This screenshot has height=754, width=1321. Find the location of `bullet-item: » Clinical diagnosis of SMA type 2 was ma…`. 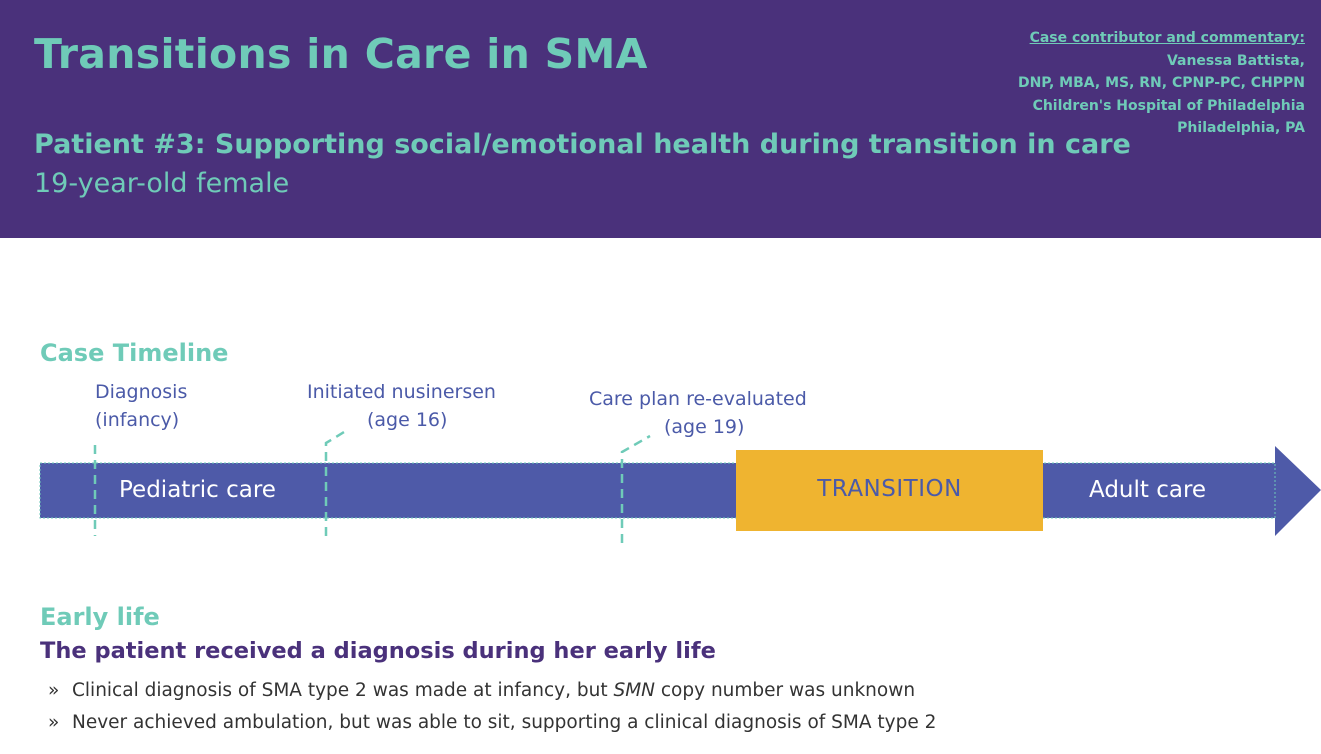

bullet-item: » Clinical diagnosis of SMA type 2 was ma… is located at coordinates (492, 691).